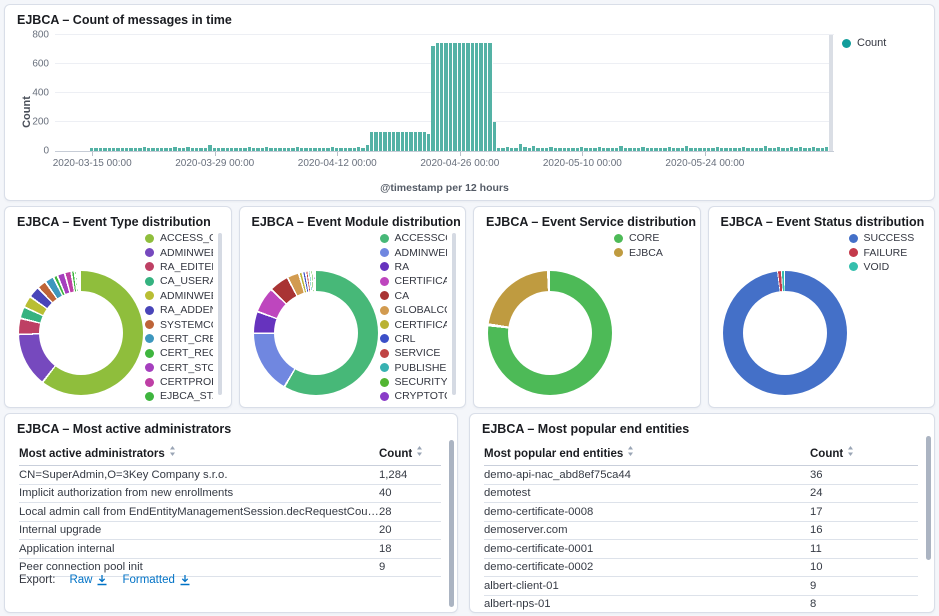 Image resolution: width=939 pixels, height=616 pixels. What do you see at coordinates (884, 43) in the screenshot?
I see `legend-item-count: Count` at bounding box center [884, 43].